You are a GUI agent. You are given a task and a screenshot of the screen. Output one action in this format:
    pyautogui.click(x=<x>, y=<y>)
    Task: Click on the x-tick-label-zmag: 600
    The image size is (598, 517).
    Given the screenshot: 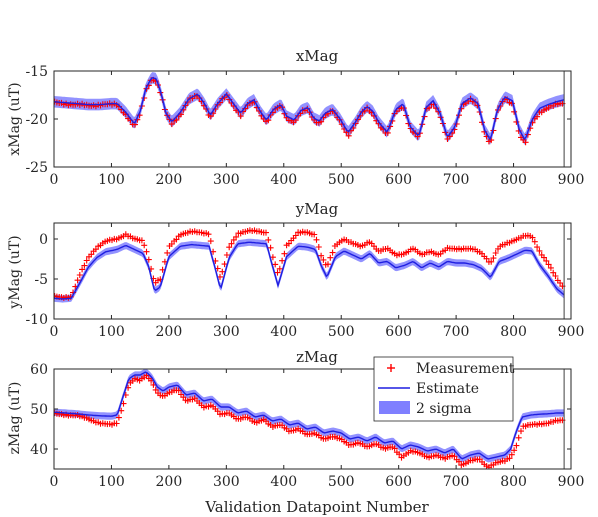 What is the action you would take?
    pyautogui.click(x=398, y=482)
    